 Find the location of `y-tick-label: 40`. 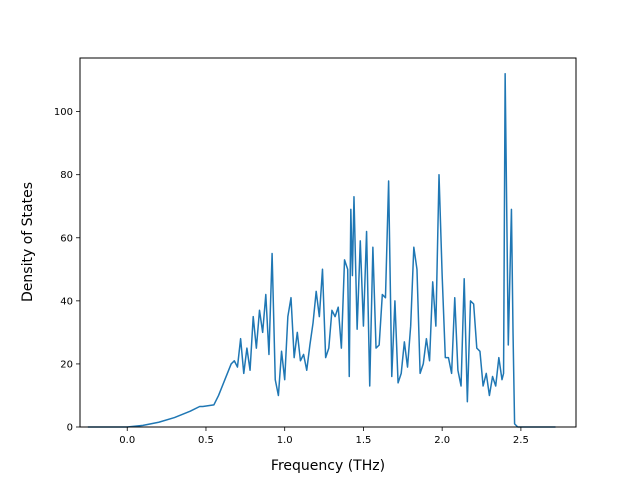

y-tick-label: 40 is located at coordinates (66, 301).